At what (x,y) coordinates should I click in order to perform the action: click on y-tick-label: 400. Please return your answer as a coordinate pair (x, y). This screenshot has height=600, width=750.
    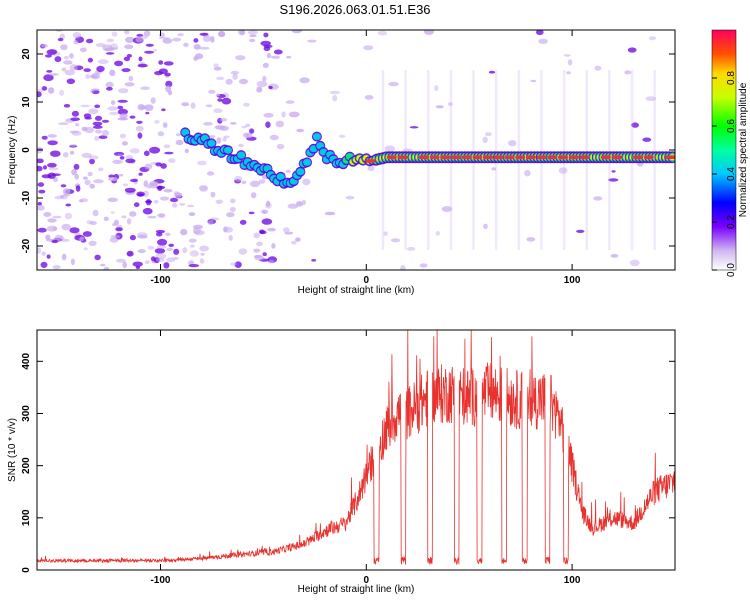
    Looking at the image, I should click on (26, 361).